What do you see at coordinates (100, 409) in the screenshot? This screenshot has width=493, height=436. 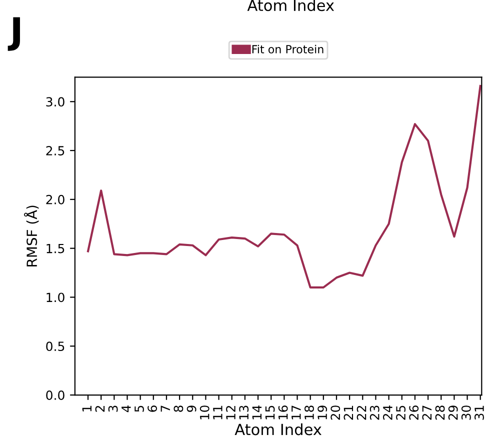 I see `x-tick-label: 2` at bounding box center [100, 409].